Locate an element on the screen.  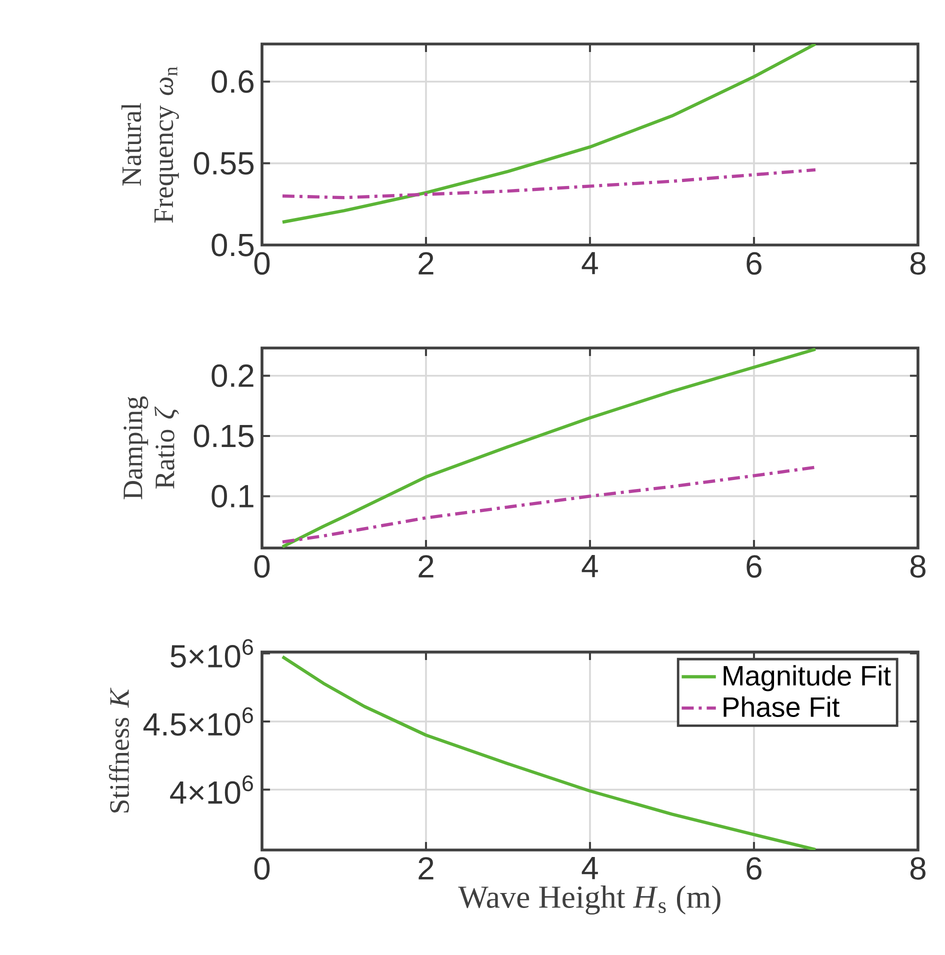
y-tick-label: 0.55 is located at coordinates (224, 163).